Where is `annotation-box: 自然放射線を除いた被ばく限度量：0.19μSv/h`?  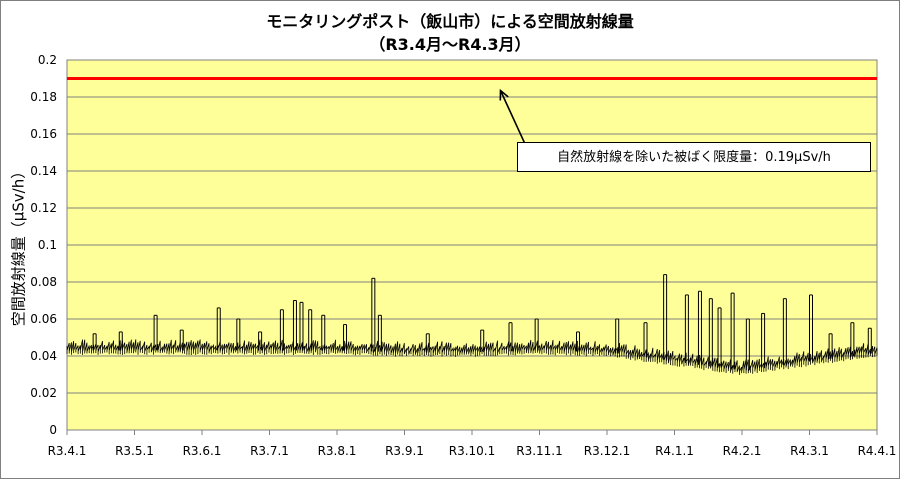 annotation-box: 自然放射線を除いた被ばく限度量：0.19μSv/h is located at coordinates (694, 157).